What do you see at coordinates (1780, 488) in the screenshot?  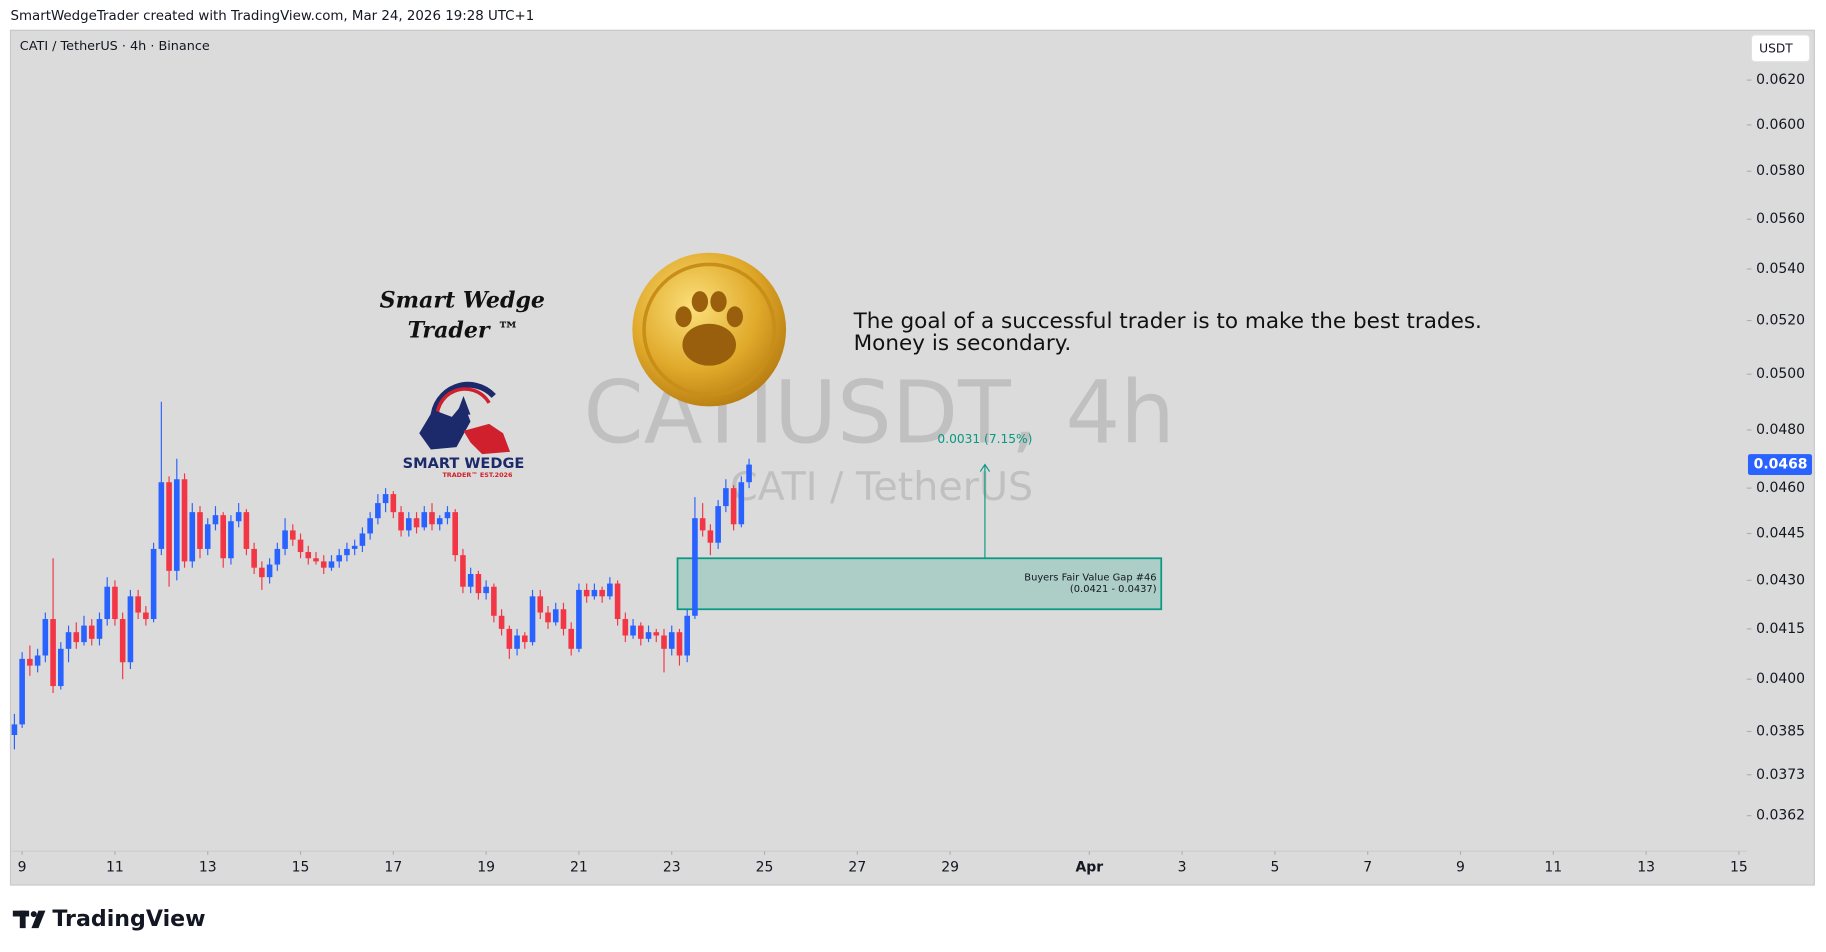 I see `y-tick-label: 0.0460` at bounding box center [1780, 488].